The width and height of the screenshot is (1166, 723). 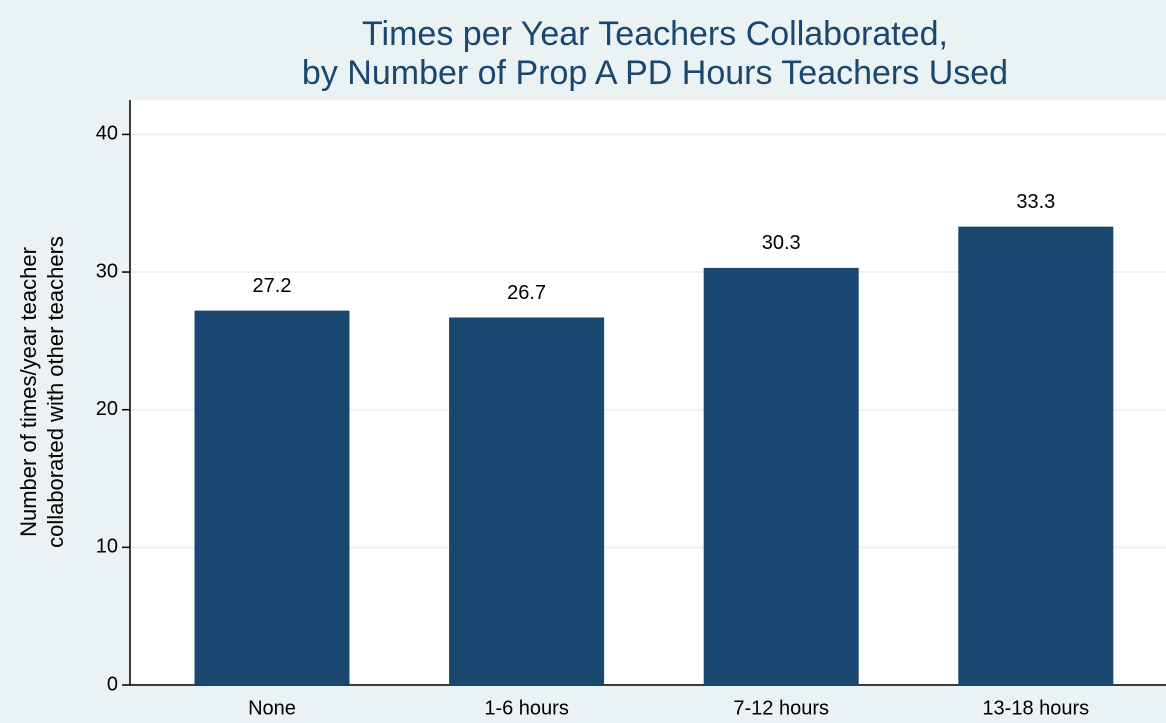 What do you see at coordinates (107, 134) in the screenshot?
I see `y-tick-label: 40` at bounding box center [107, 134].